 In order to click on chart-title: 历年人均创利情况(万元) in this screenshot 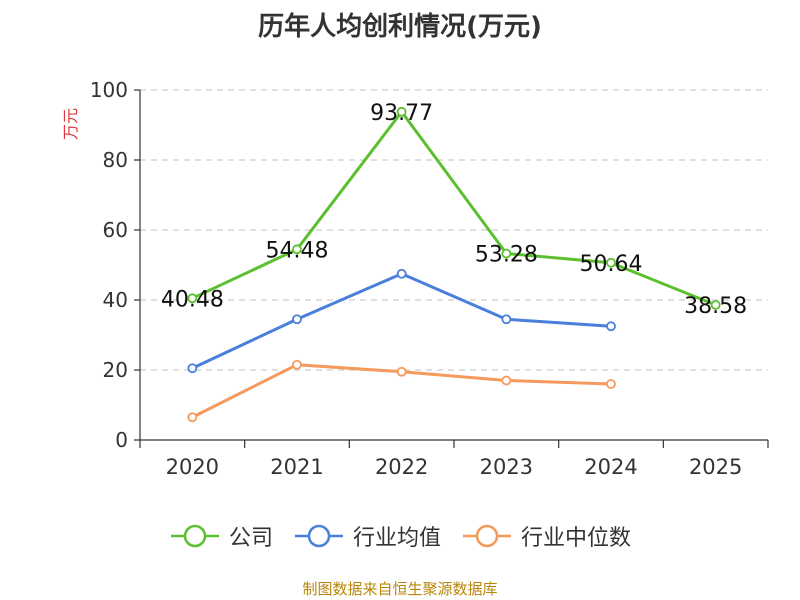, I will do `click(400, 27)`.